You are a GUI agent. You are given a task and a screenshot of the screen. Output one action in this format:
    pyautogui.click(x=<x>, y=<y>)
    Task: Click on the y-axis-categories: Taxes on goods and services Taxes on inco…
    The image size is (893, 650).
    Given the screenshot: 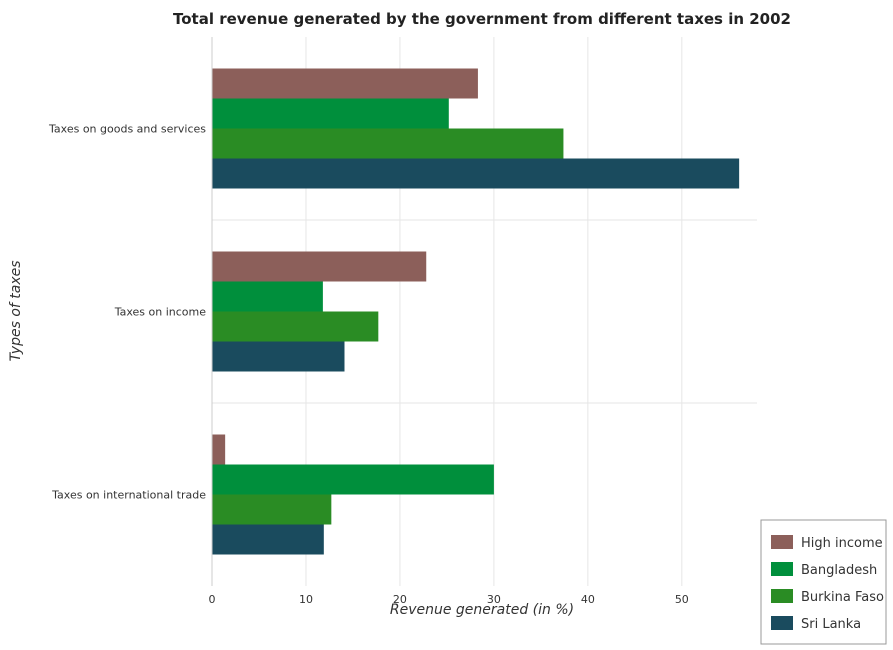 What is the action you would take?
    pyautogui.click(x=127, y=312)
    